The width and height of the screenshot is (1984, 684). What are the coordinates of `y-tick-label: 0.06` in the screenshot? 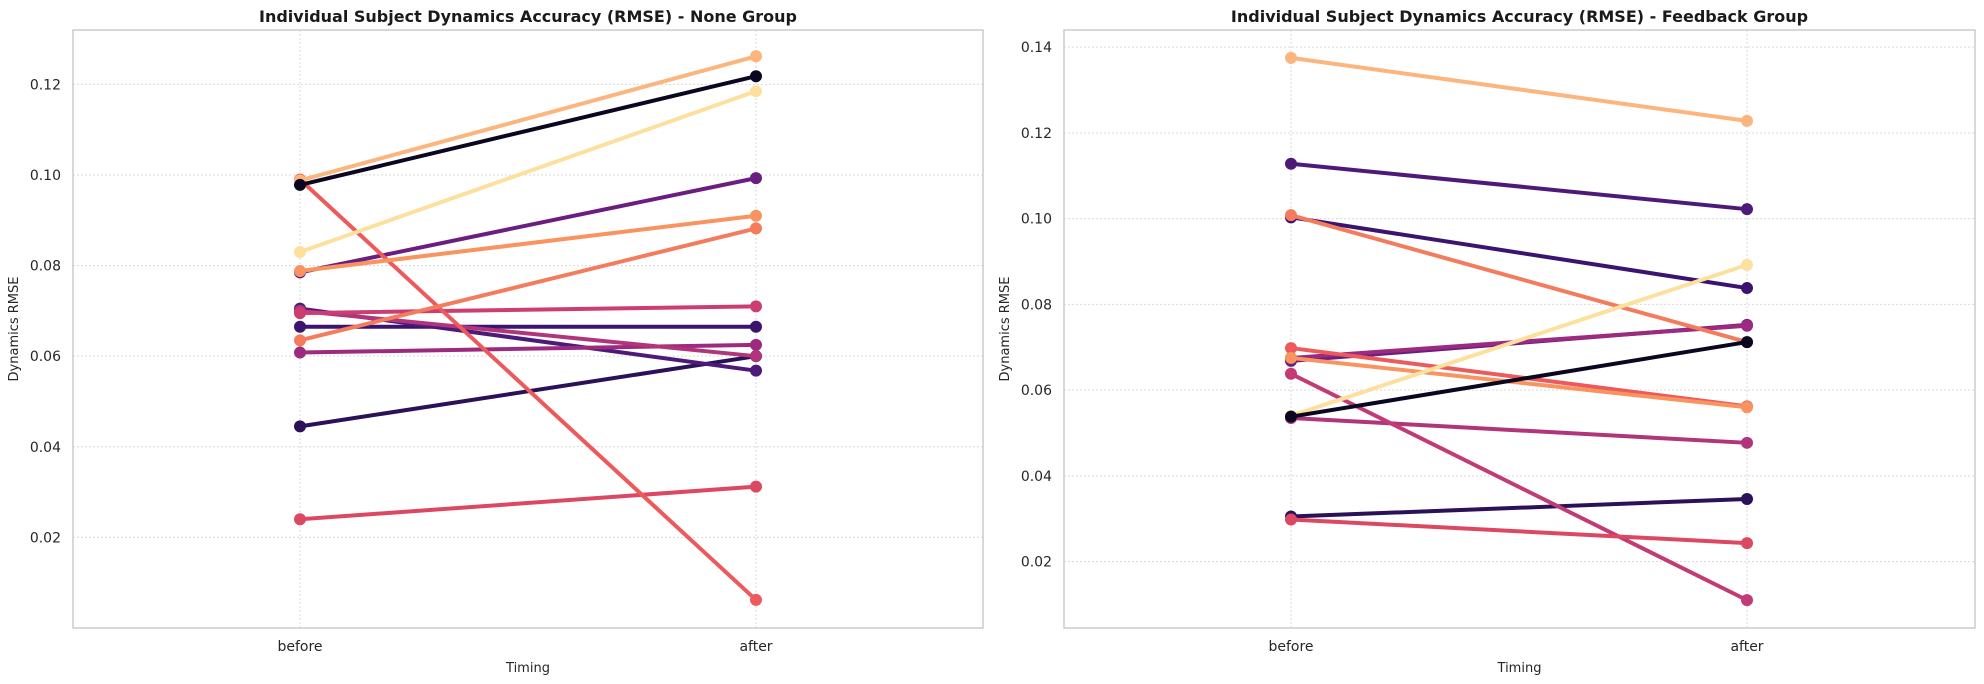 It's located at (1036, 391).